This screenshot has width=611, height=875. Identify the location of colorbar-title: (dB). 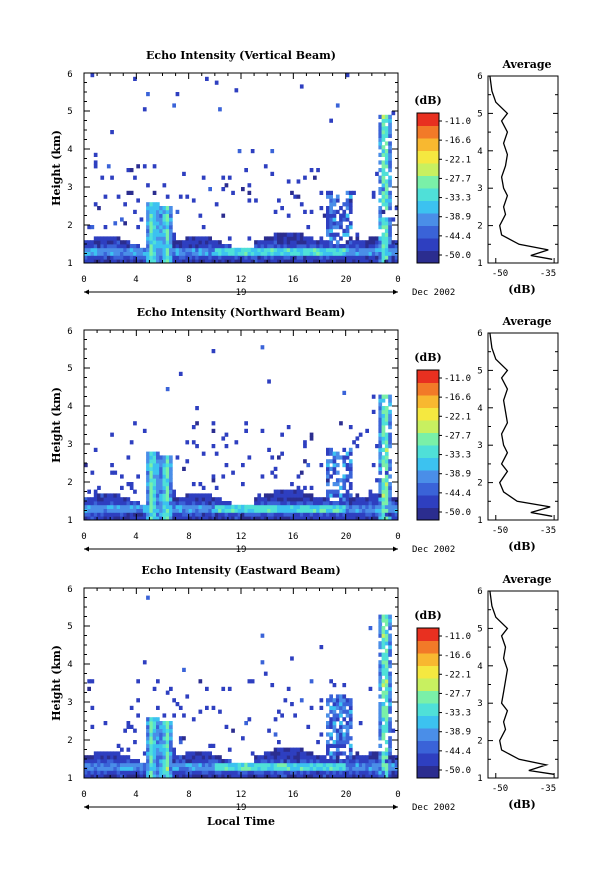
(427, 357).